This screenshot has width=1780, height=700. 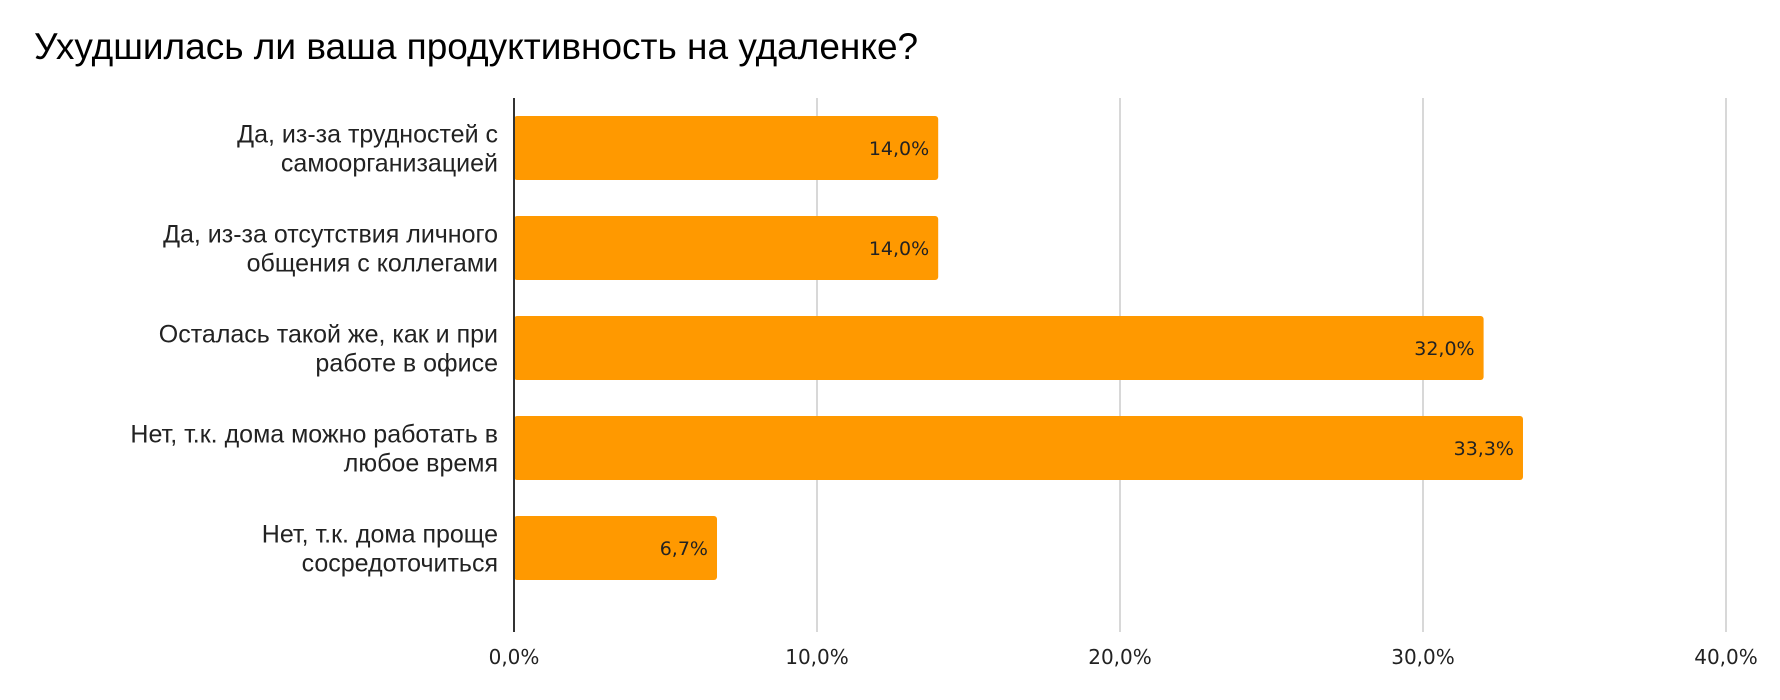 What do you see at coordinates (1726, 657) in the screenshot?
I see `x-tick-label: 40,0%` at bounding box center [1726, 657].